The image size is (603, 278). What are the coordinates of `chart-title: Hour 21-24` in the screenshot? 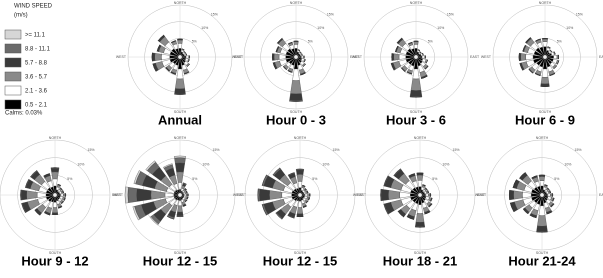 It's located at (542, 260).